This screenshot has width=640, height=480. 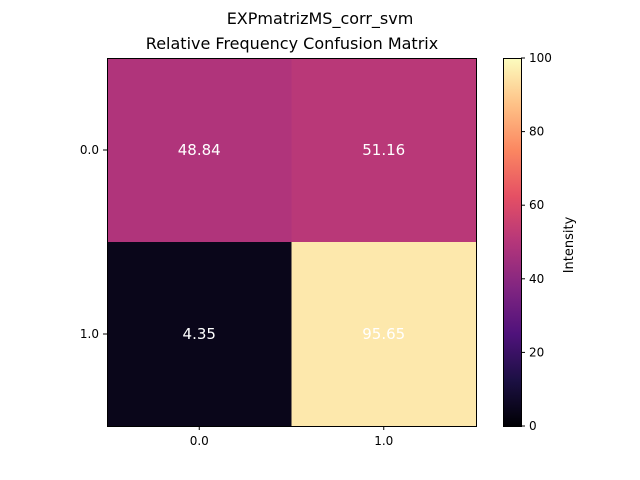 I want to click on cell-value-label-r0-c1: 51.16, so click(x=383, y=150).